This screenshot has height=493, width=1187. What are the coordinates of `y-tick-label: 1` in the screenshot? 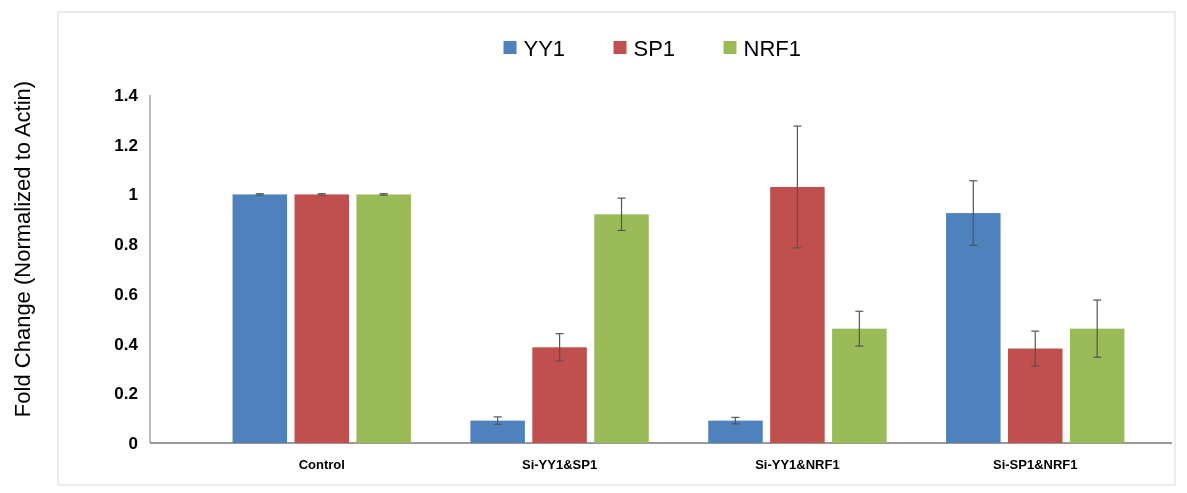 It's located at (133, 195).